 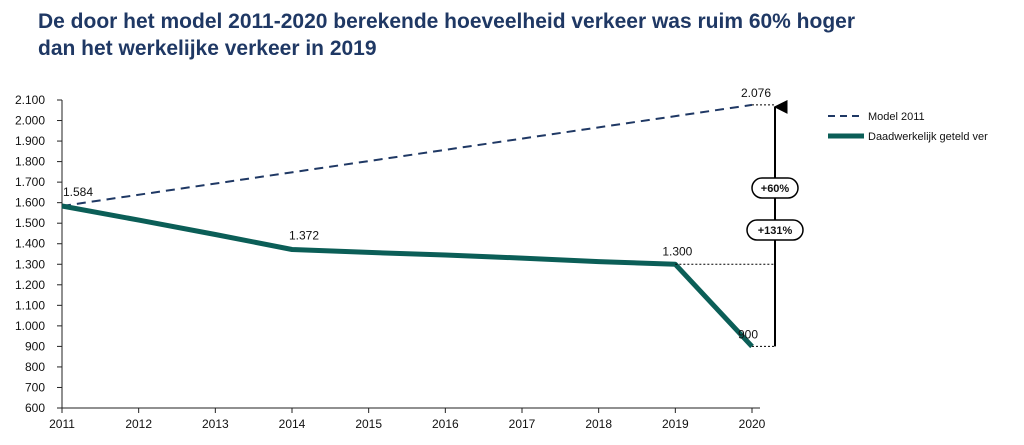 What do you see at coordinates (368, 424) in the screenshot?
I see `x-tick-label: 2015` at bounding box center [368, 424].